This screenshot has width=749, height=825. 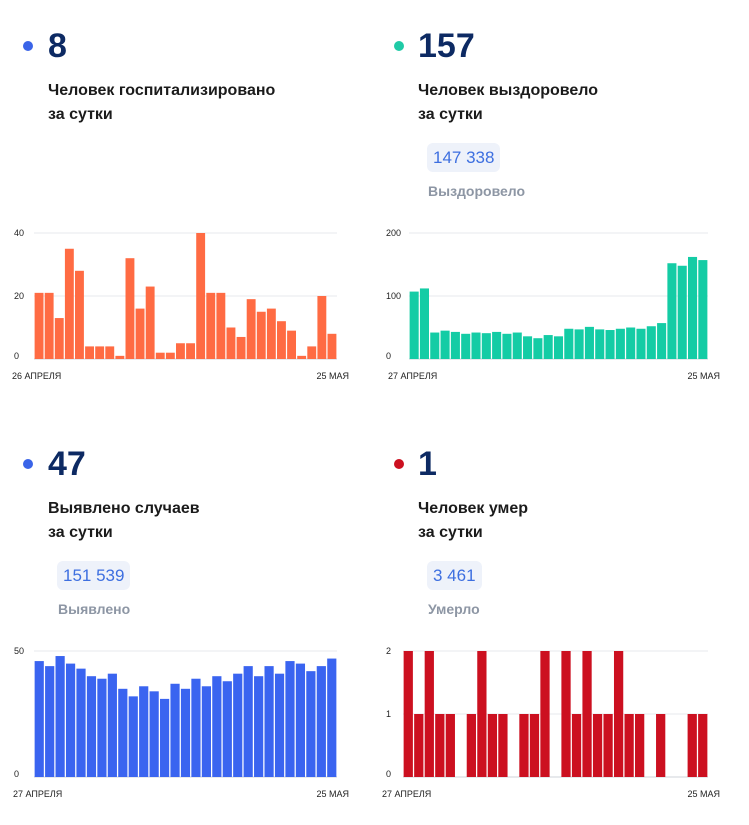 I want to click on hospitalized-count: 8, so click(x=57, y=46).